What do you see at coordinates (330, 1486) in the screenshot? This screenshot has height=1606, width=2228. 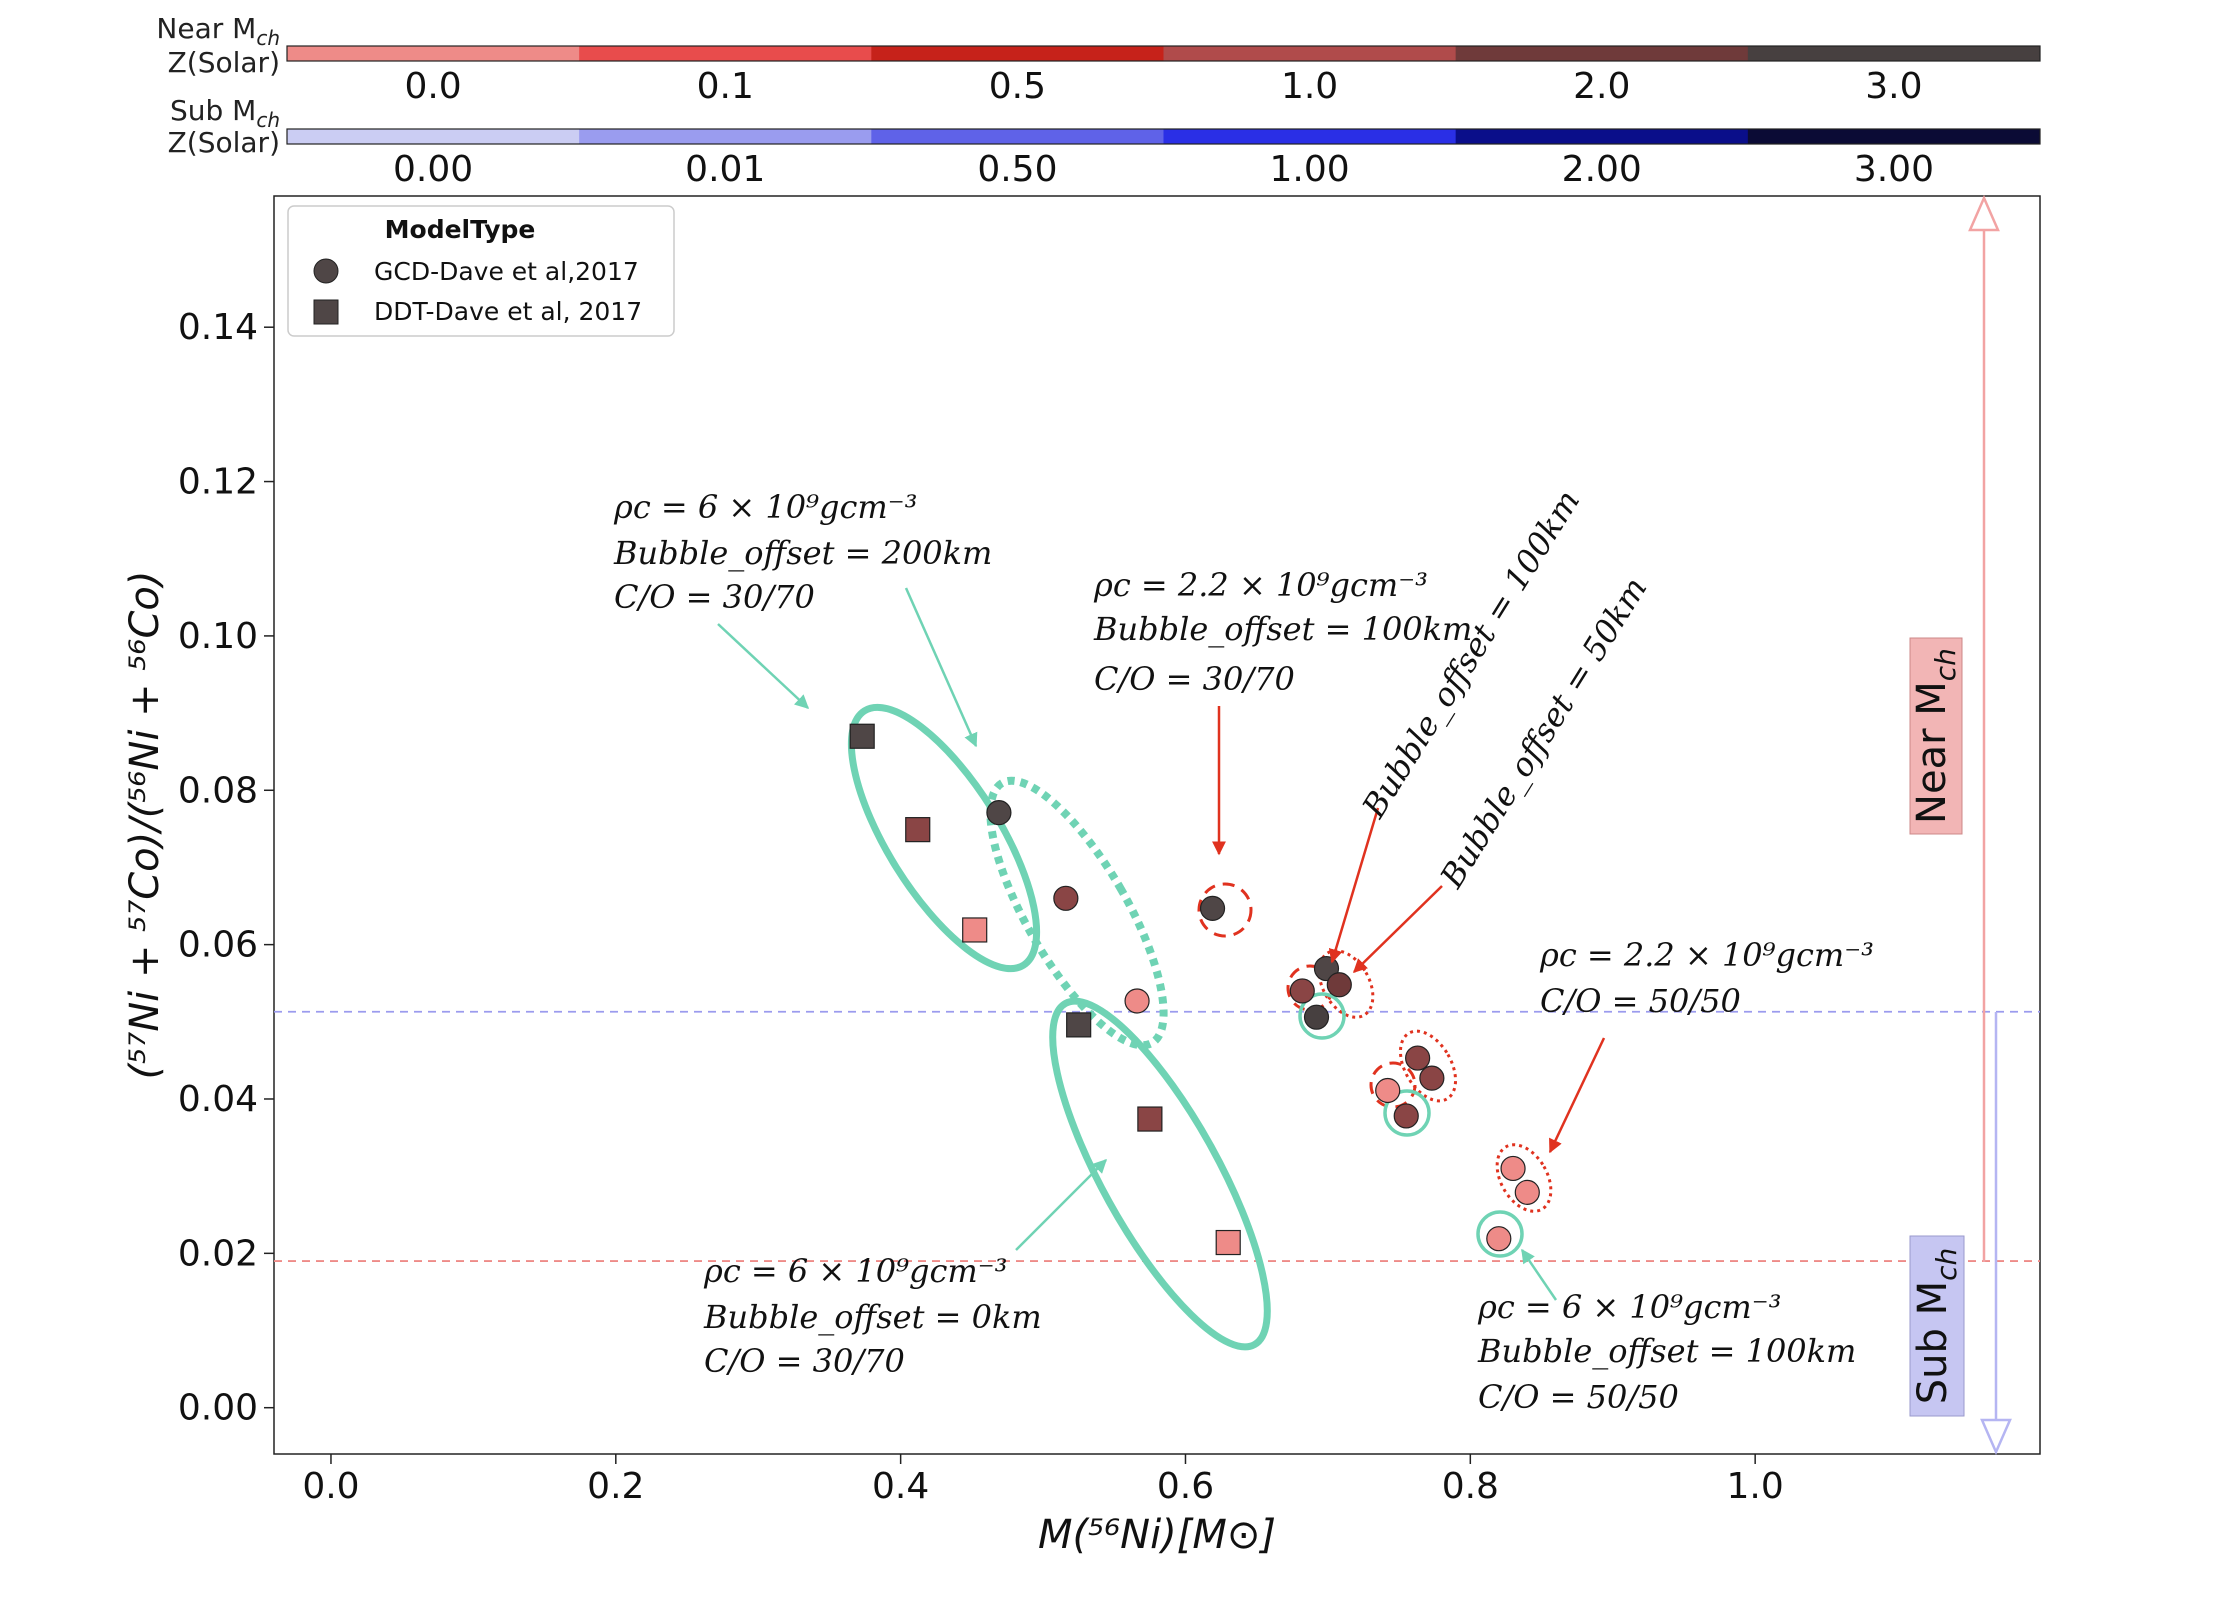 I see `x-tick-label: 0.0` at bounding box center [330, 1486].